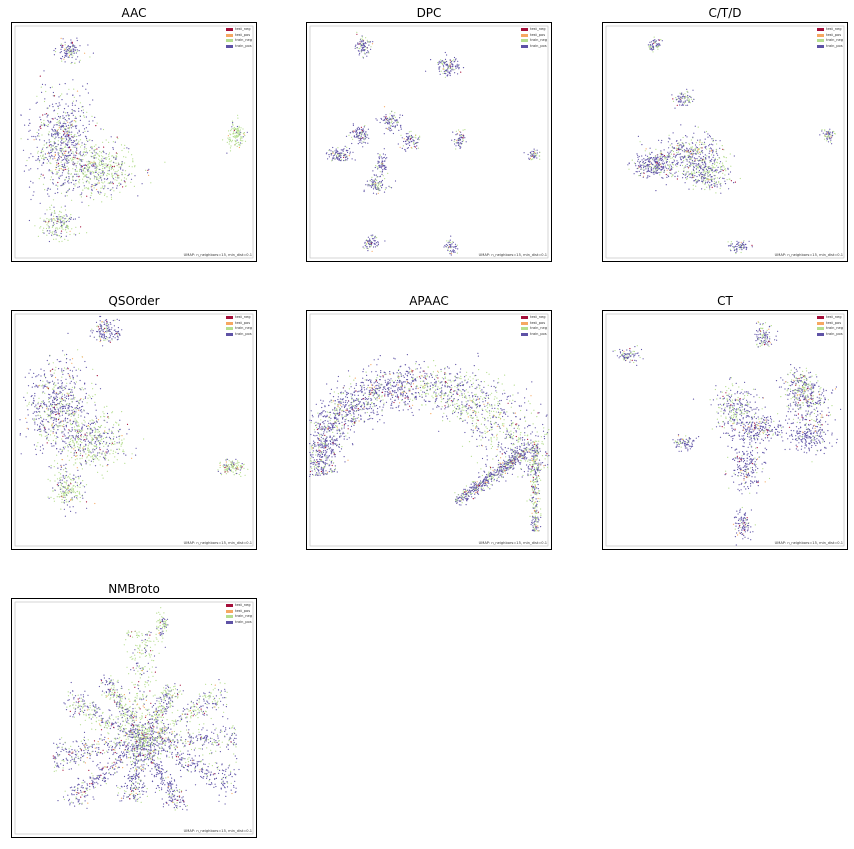  What do you see at coordinates (134, 142) in the screenshot?
I see `scatter-plot` at bounding box center [134, 142].